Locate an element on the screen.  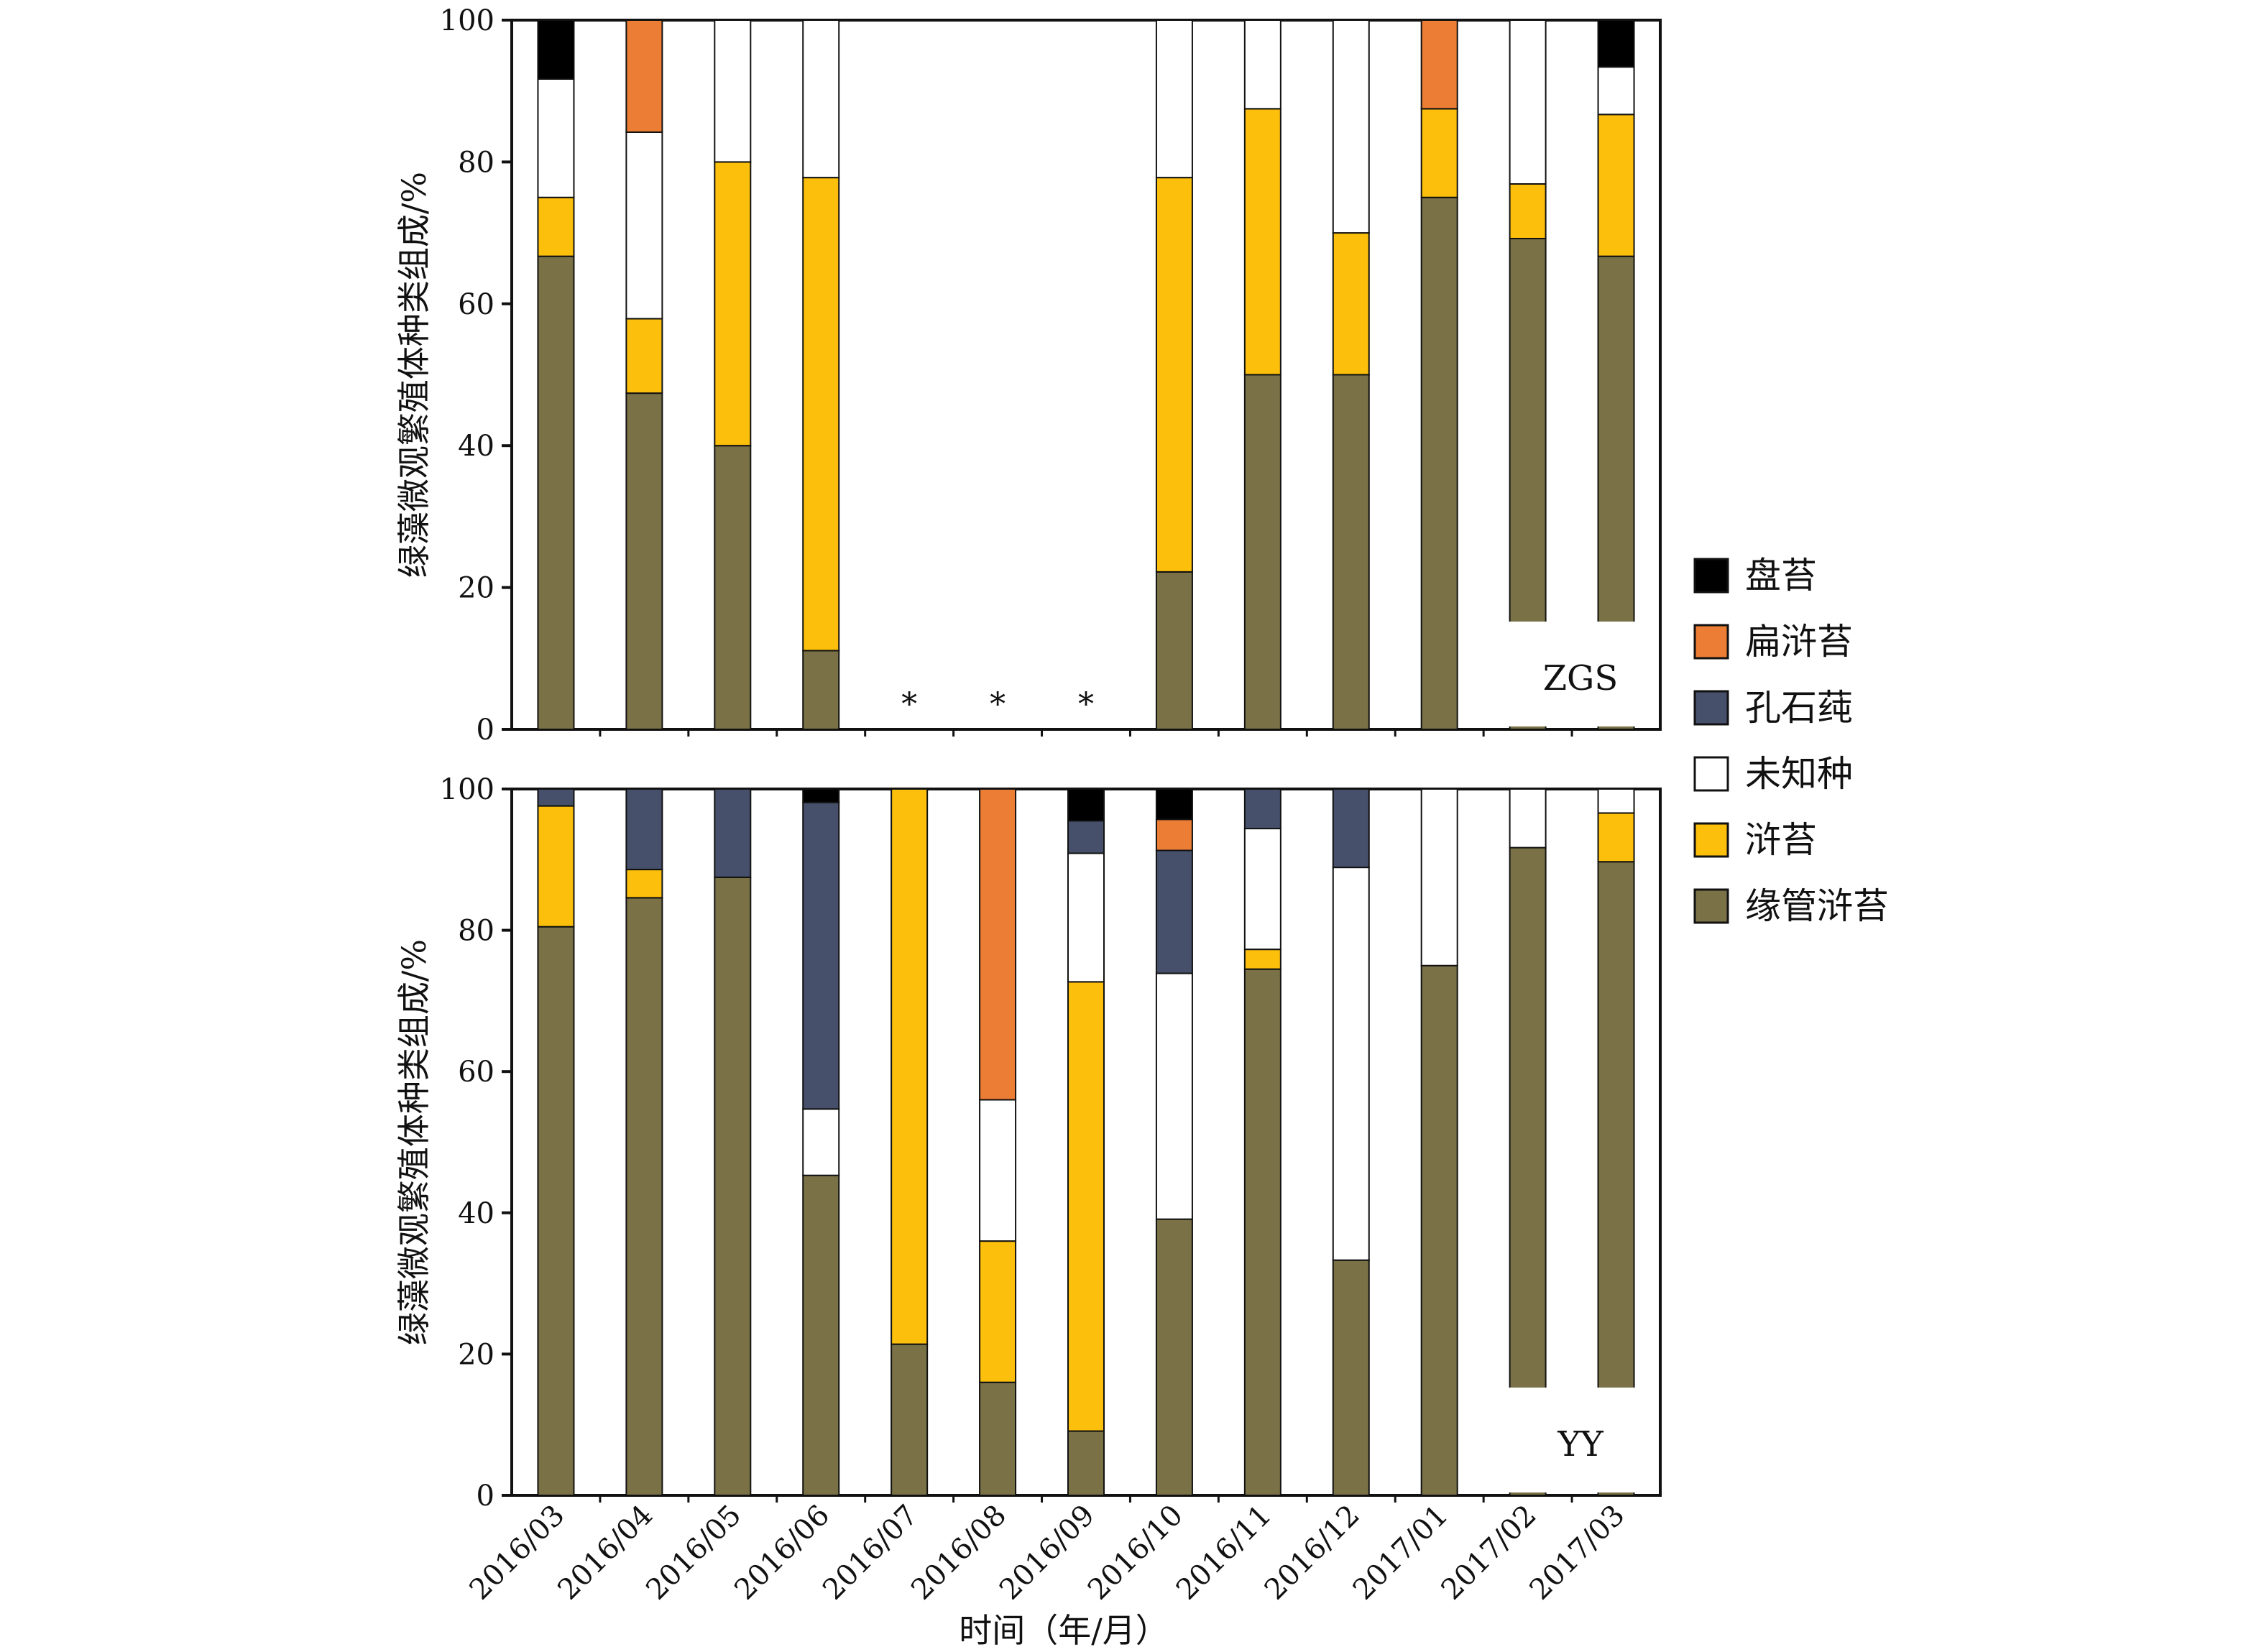
x-axis-title: 时间（年/月） is located at coordinates (1064, 1630).